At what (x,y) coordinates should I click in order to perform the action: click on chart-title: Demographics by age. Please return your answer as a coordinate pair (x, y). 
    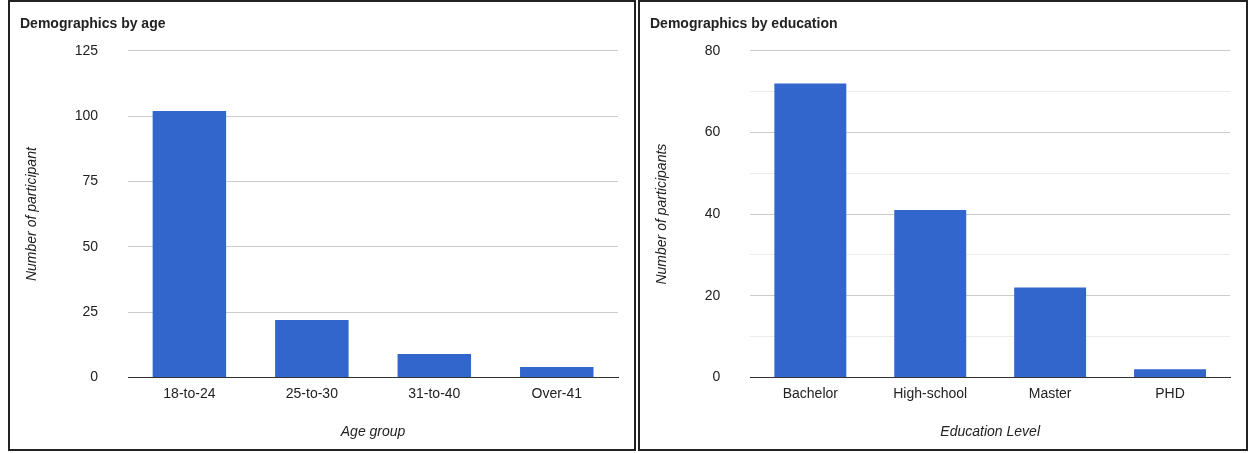
    Looking at the image, I should click on (93, 23).